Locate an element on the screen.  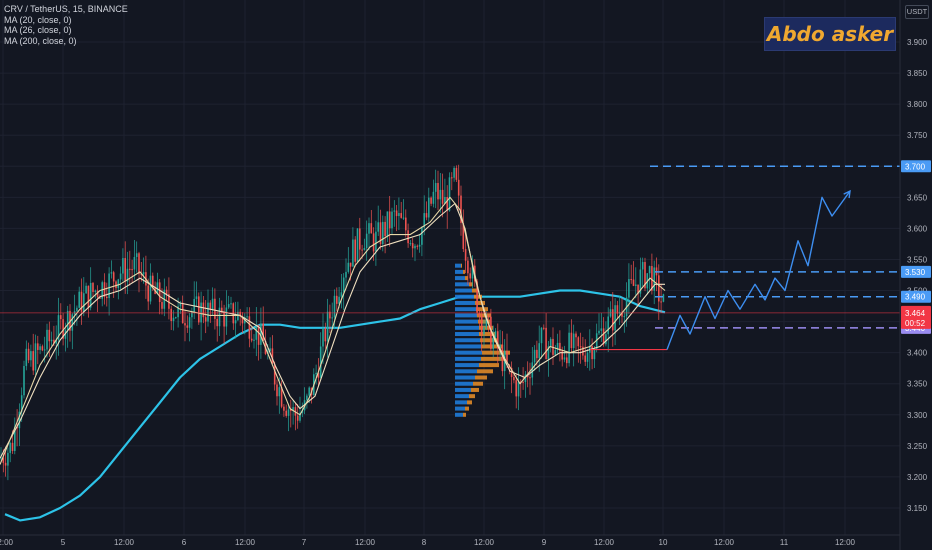
legend-ma-200: MA (200, close, 0) is located at coordinates (40, 40).